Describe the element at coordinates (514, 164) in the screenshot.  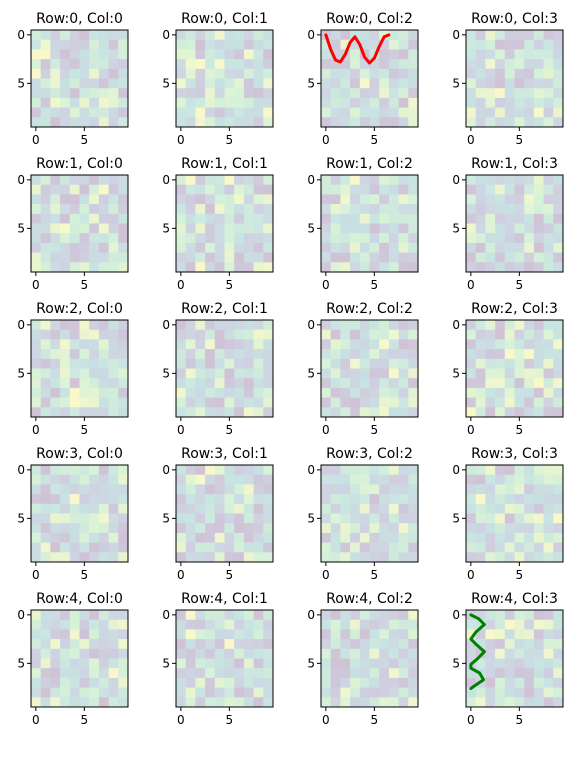
I see `subplot-title: Row:1, Col:3` at that location.